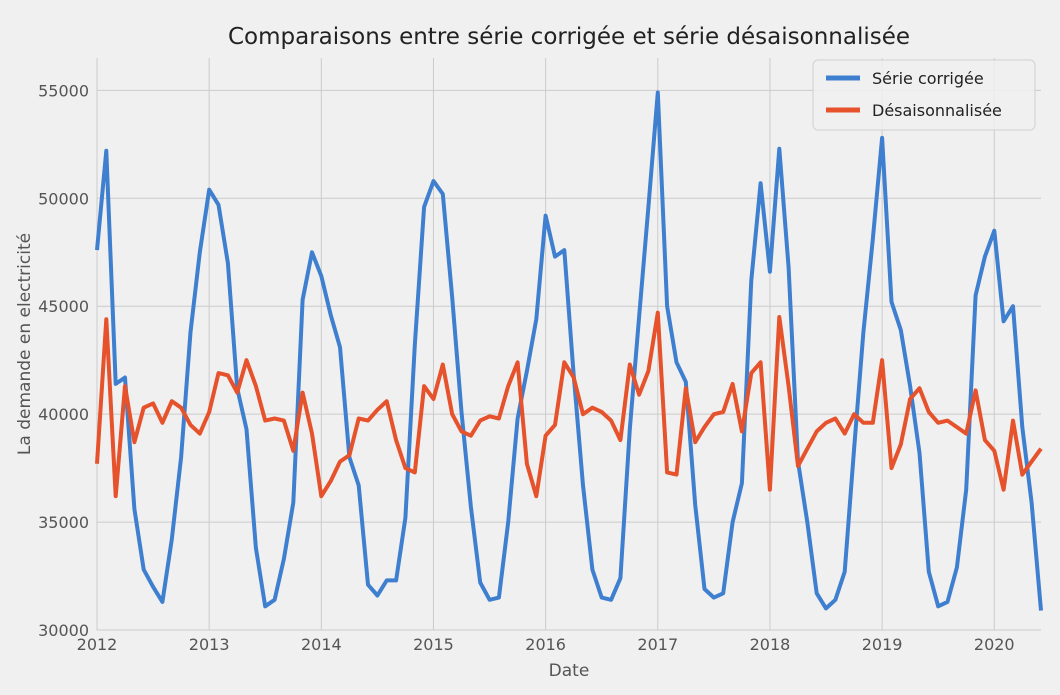 The height and width of the screenshot is (695, 1060). Describe the element at coordinates (433, 644) in the screenshot. I see `x-tick-label: 2015` at that location.